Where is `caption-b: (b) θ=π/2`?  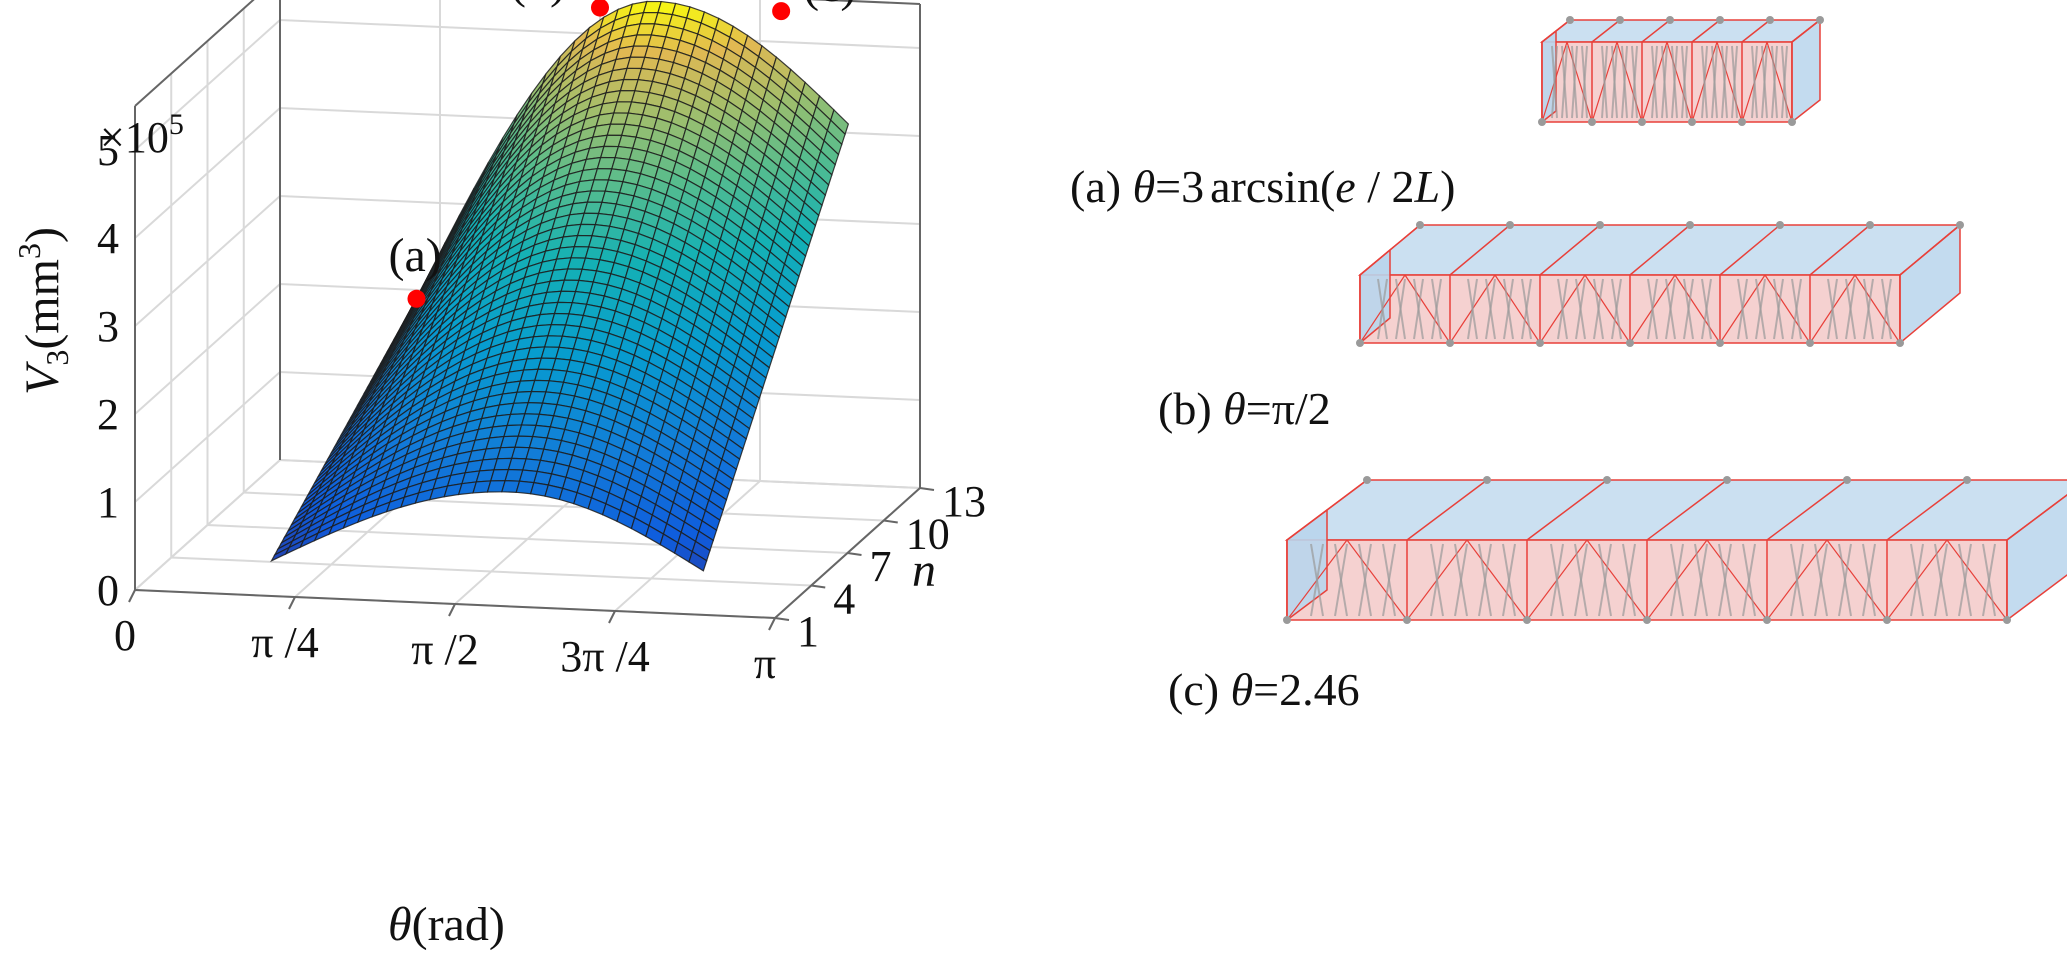
caption-b: (b) θ=π/2 is located at coordinates (1244, 408).